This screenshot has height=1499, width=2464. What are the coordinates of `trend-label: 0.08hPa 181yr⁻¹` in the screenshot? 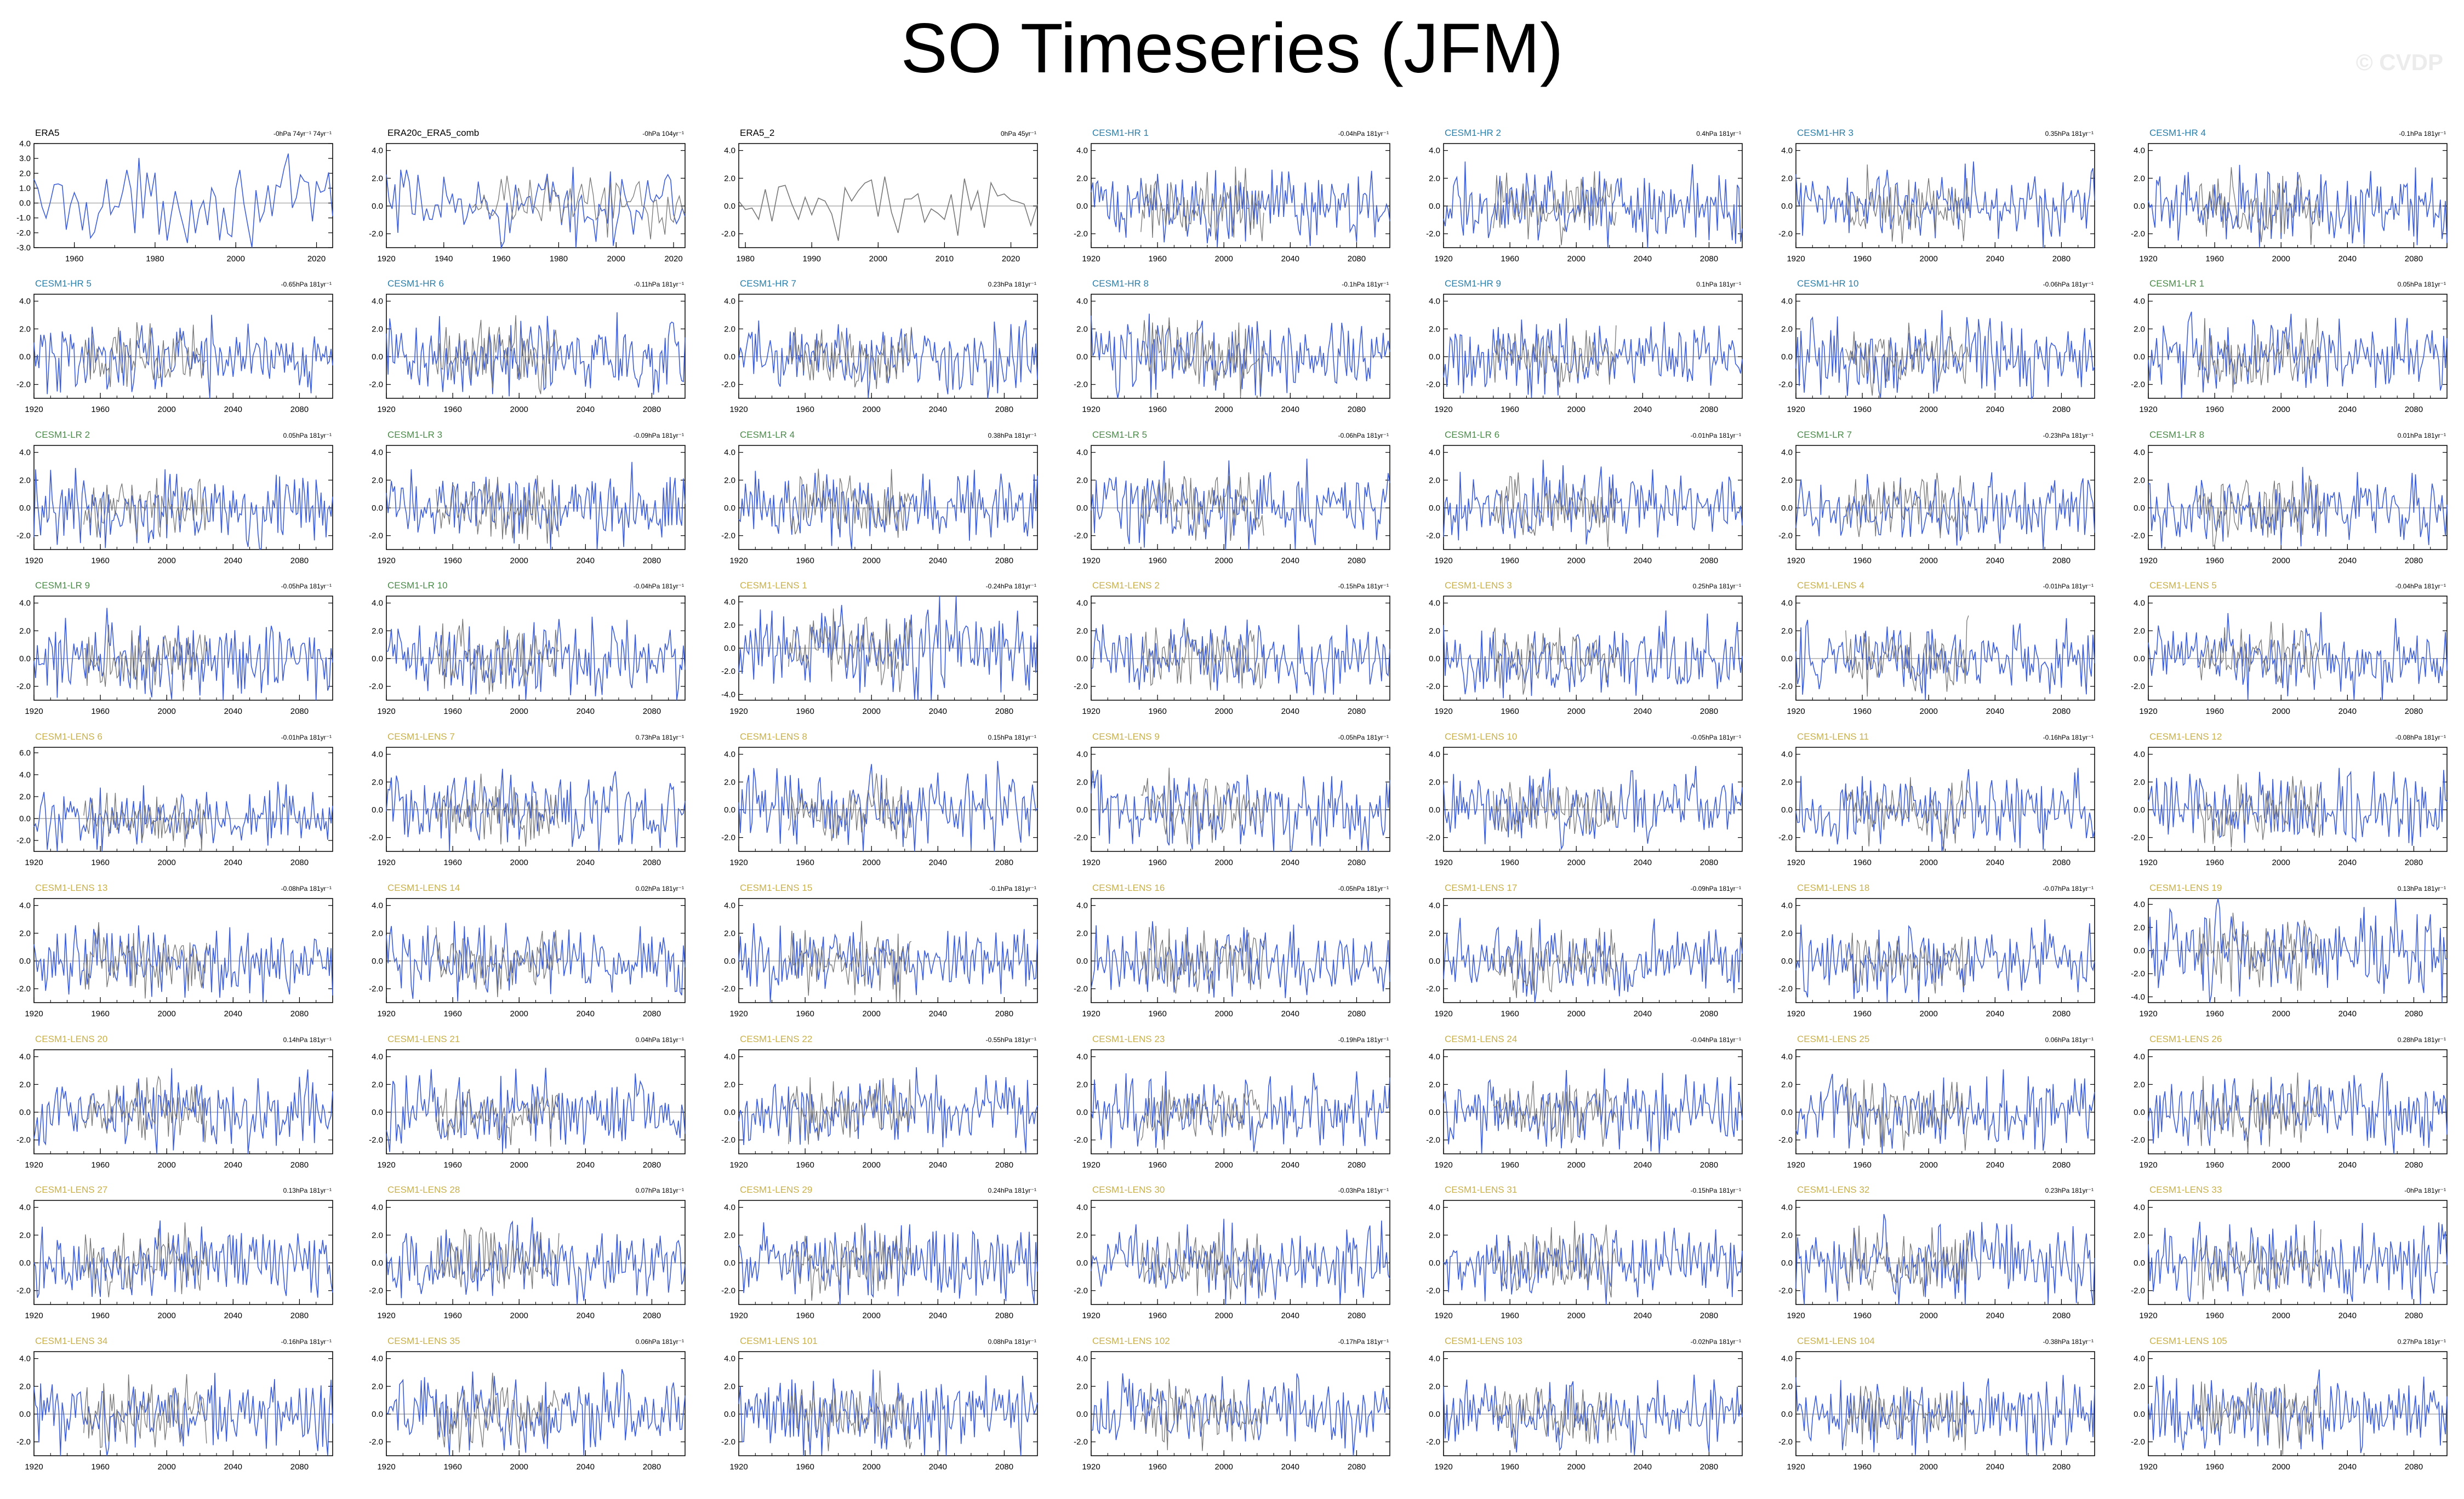 It's located at (1012, 1342).